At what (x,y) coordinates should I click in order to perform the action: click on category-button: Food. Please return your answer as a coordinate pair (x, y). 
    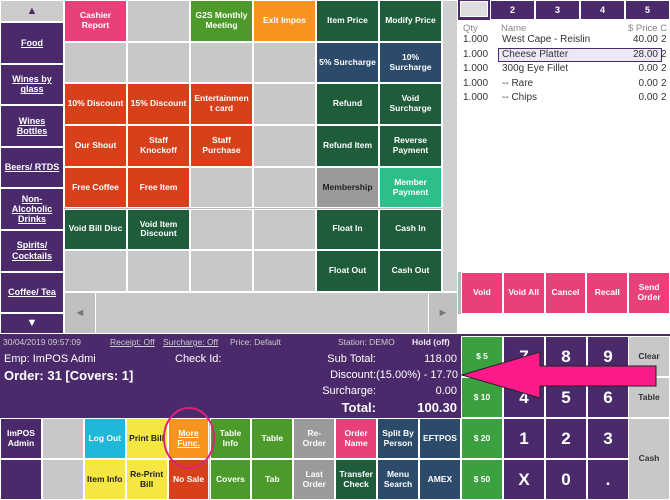
    Looking at the image, I should click on (32, 43).